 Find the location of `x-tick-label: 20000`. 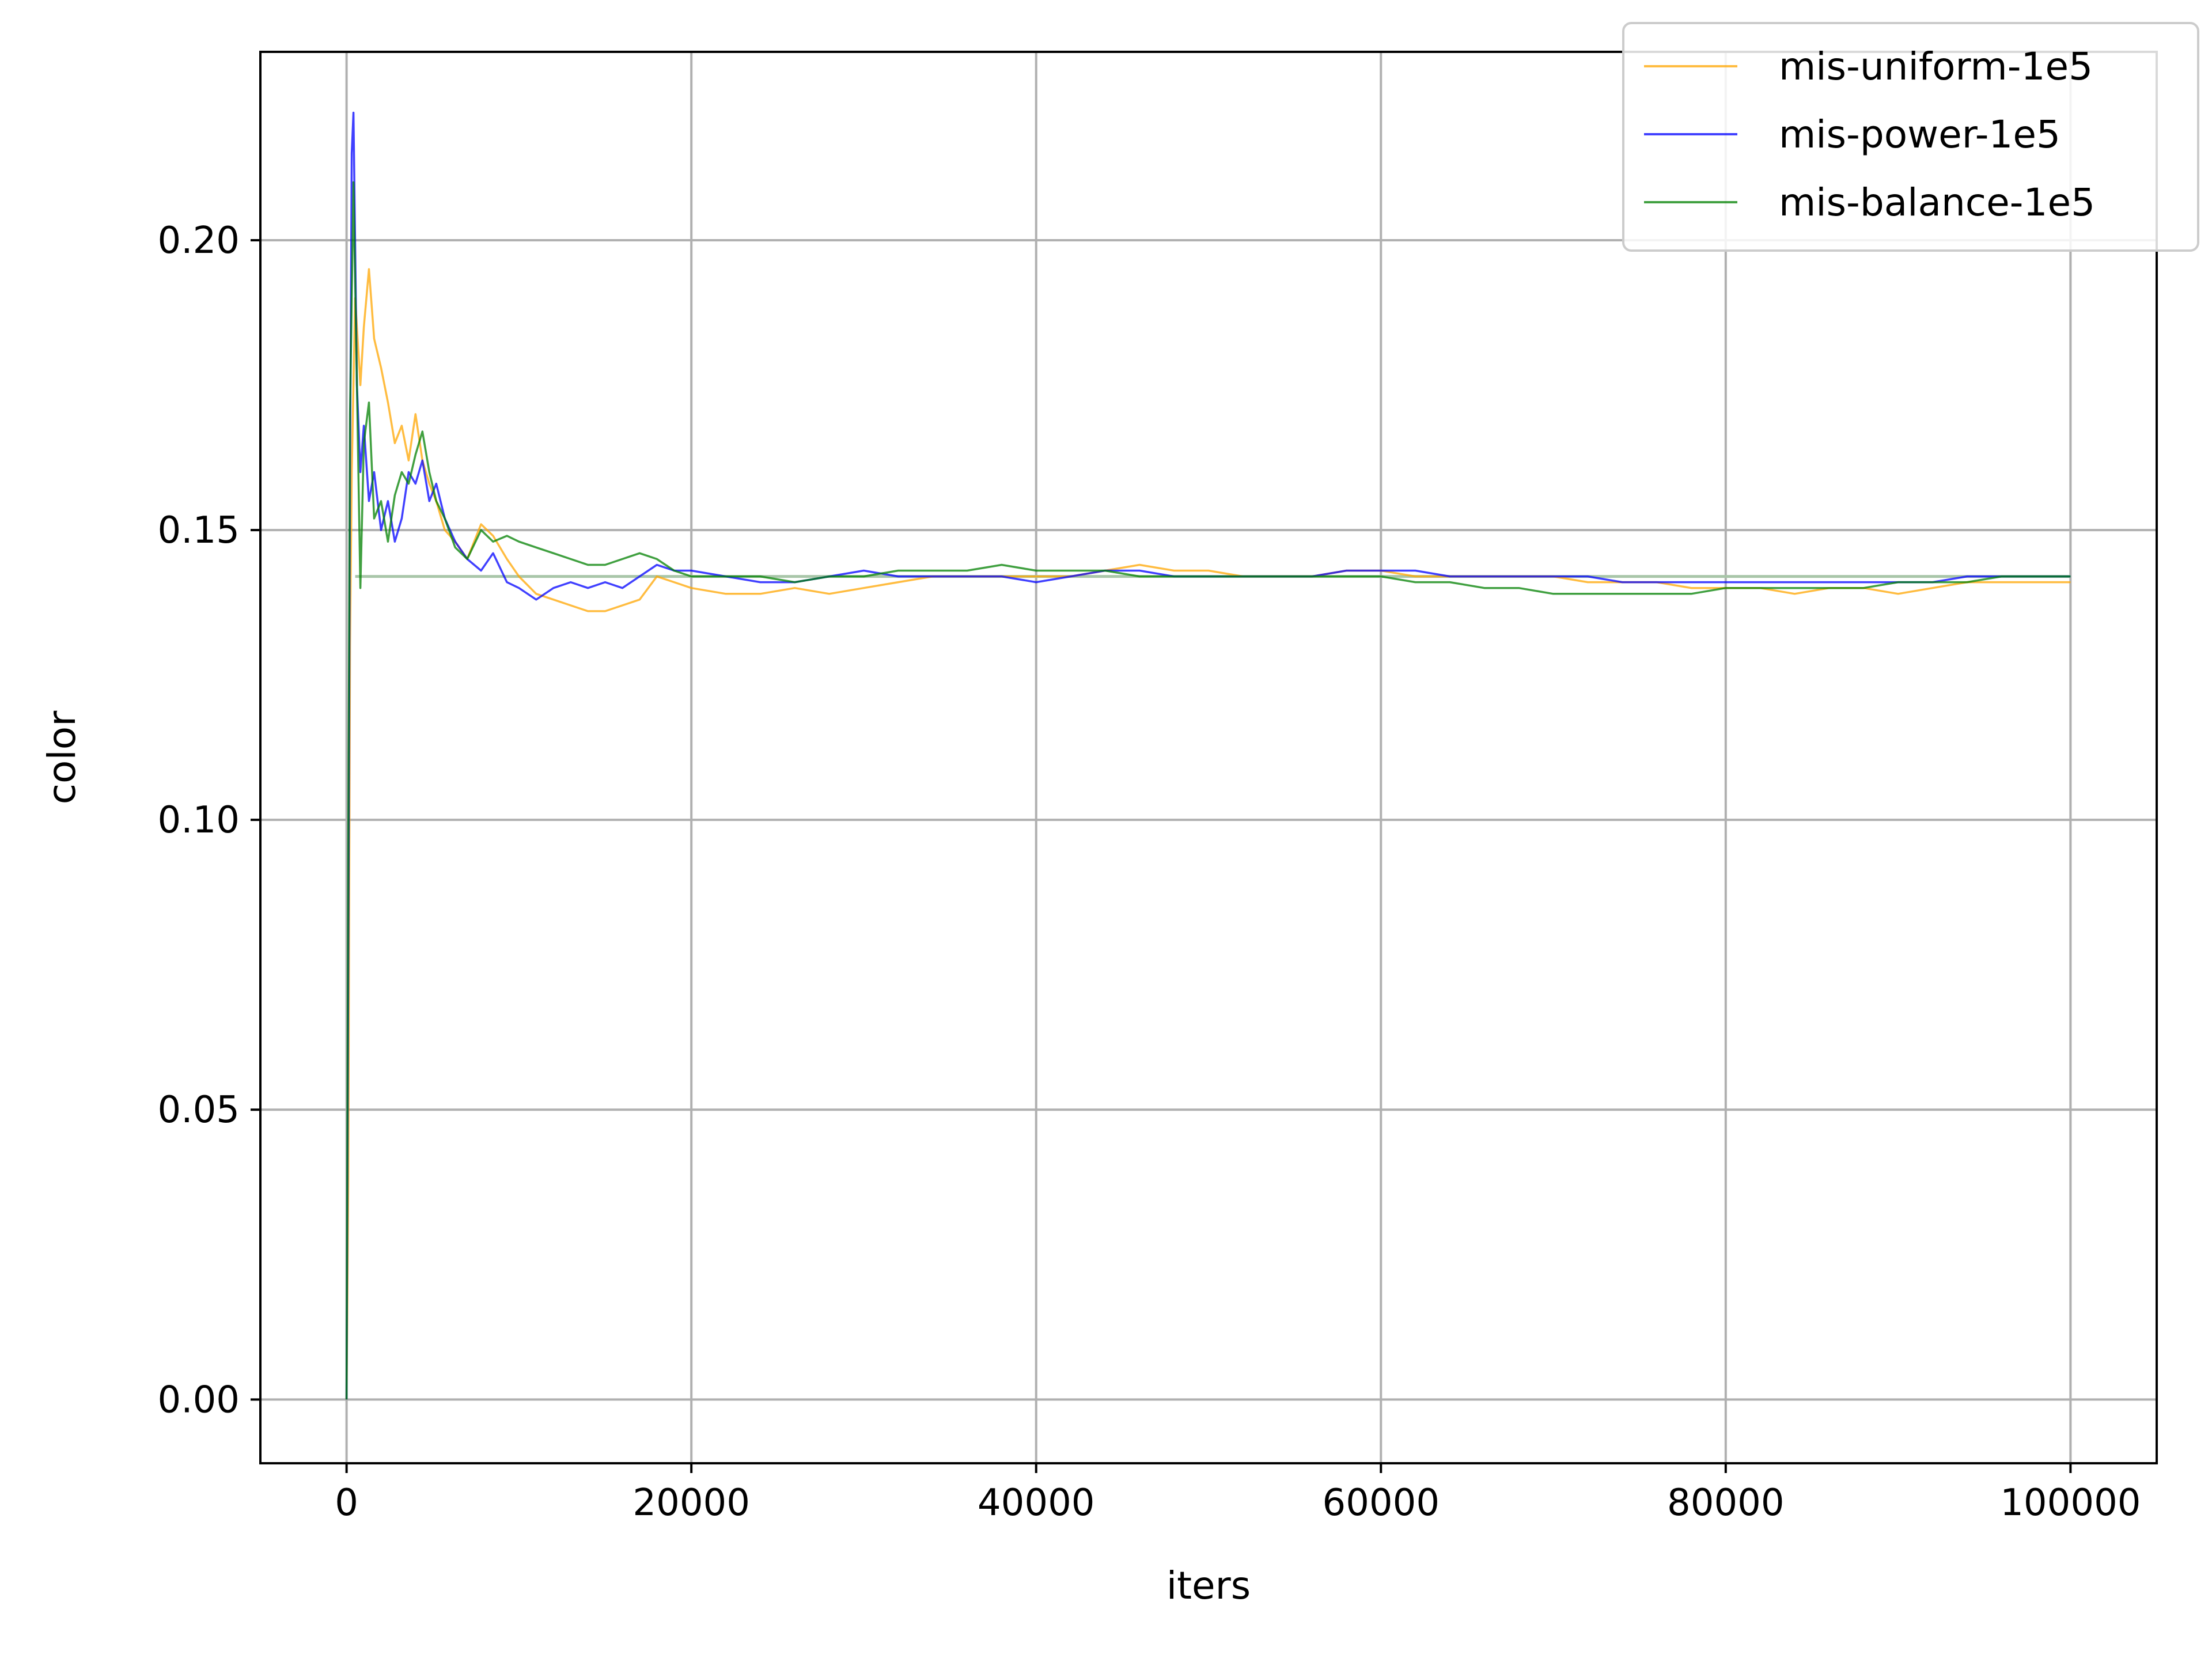

x-tick-label: 20000 is located at coordinates (691, 1503).